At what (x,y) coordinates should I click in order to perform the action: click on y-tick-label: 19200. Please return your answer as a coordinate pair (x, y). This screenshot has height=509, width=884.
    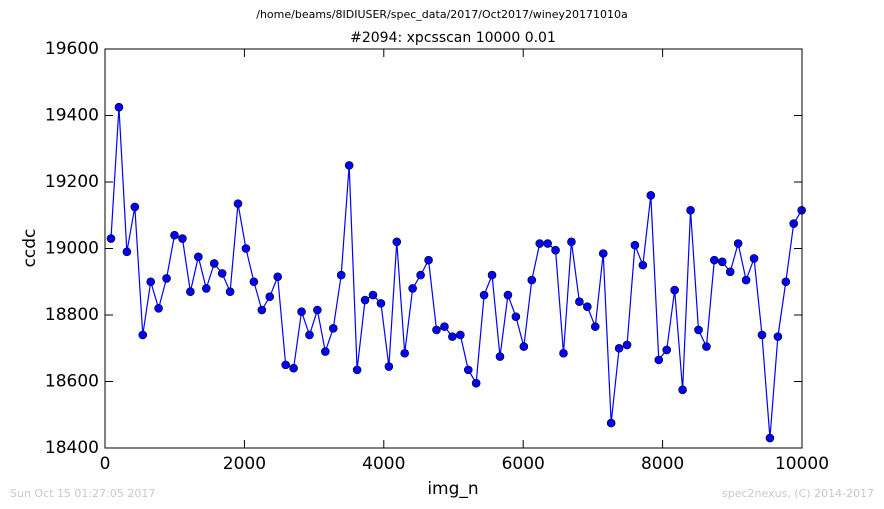
    Looking at the image, I should click on (72, 182).